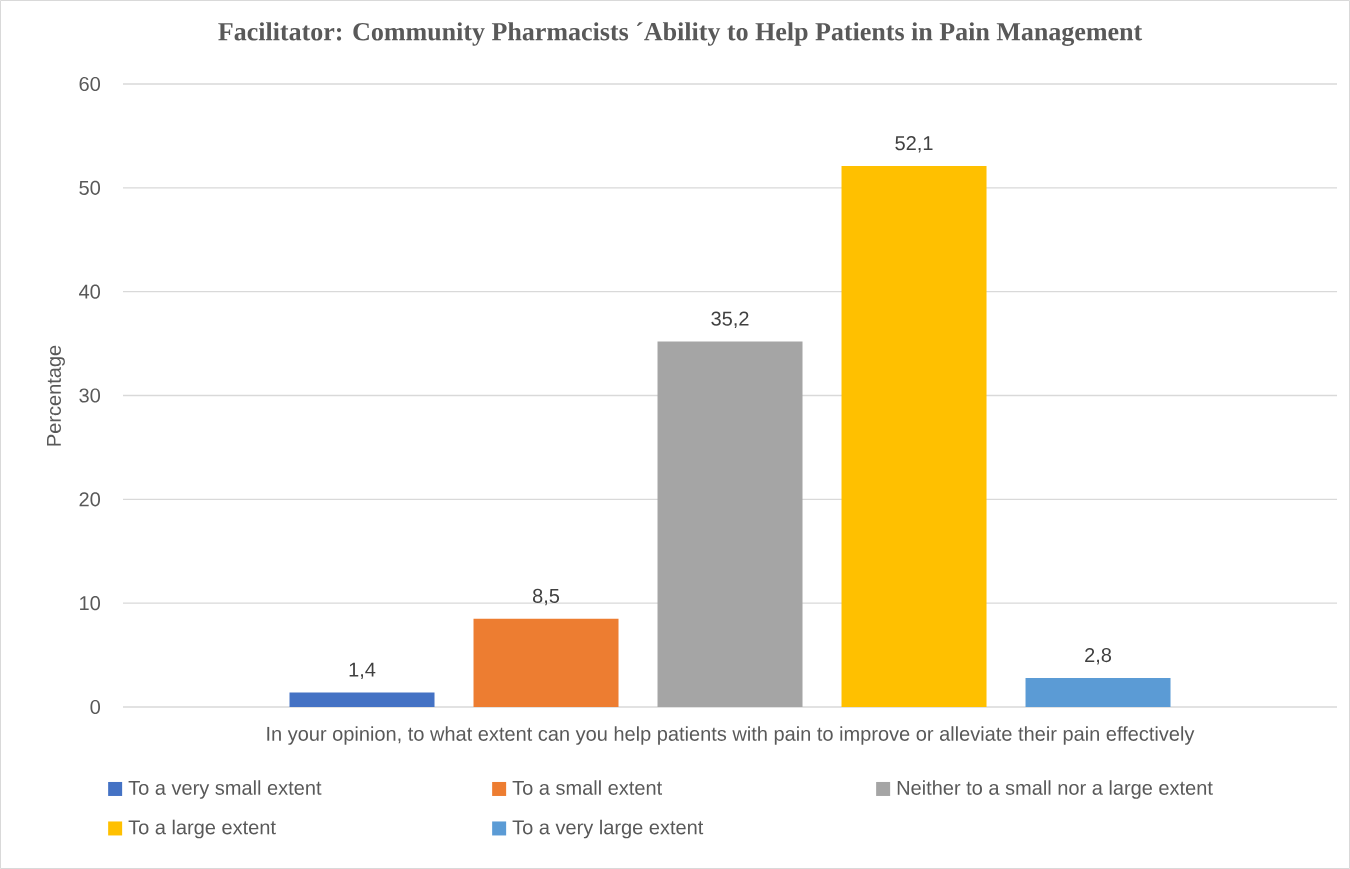 This screenshot has height=869, width=1350. Describe the element at coordinates (56, 395) in the screenshot. I see `y-axis-title: Percentage` at that location.